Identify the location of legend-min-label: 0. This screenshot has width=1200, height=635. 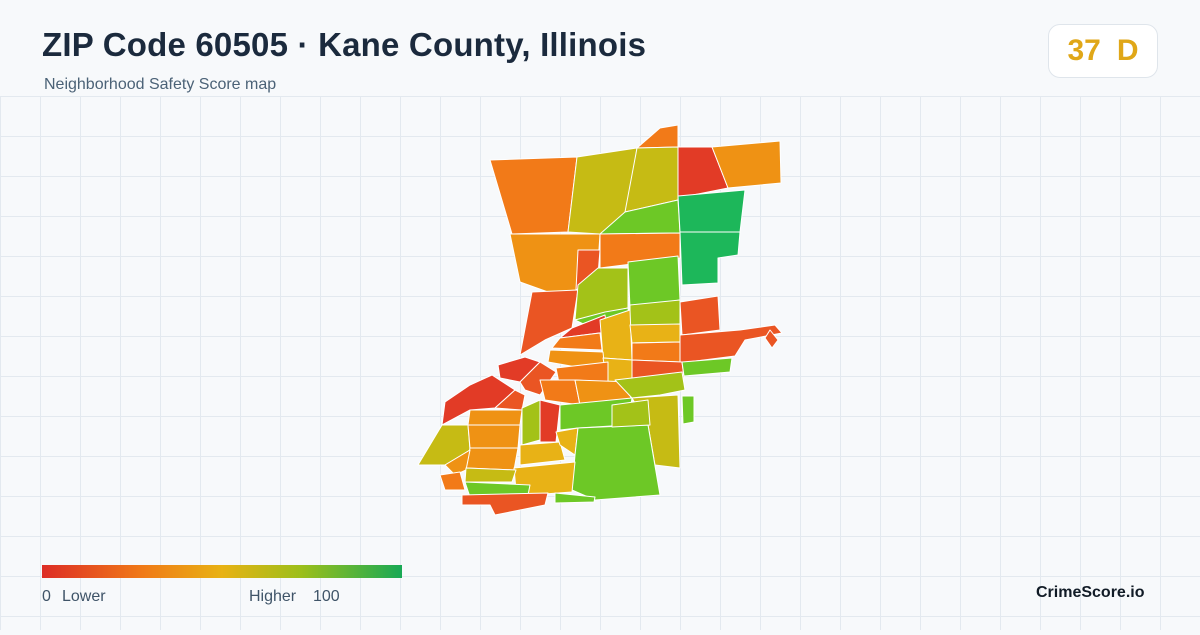
(46, 596).